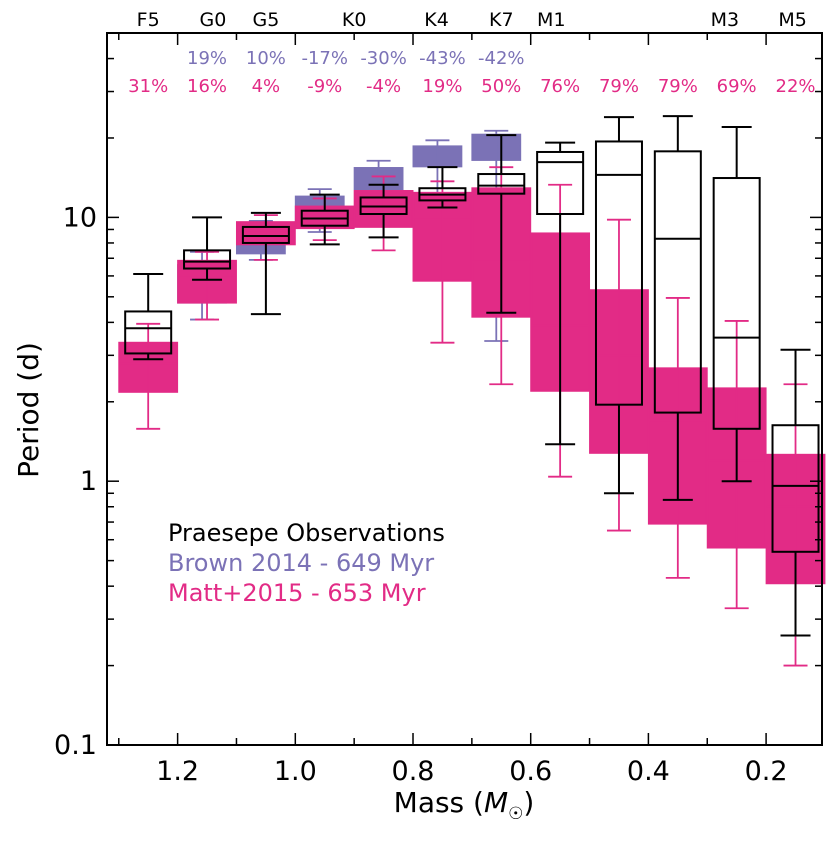  What do you see at coordinates (442, 86) in the screenshot?
I see `matt-pct-label: 19%` at bounding box center [442, 86].